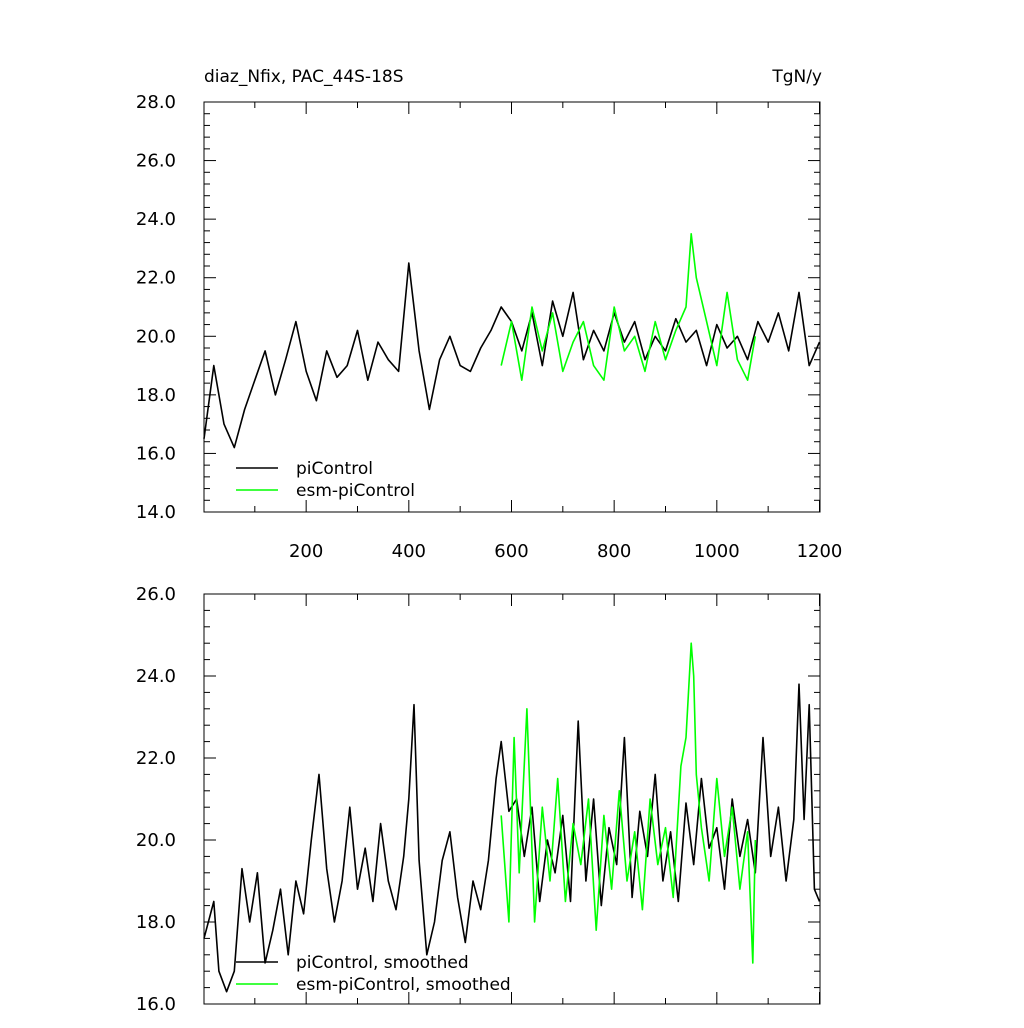  Describe the element at coordinates (382, 963) in the screenshot. I see `legend-label-picontrol-smoothed: piControl, smoothed` at that location.